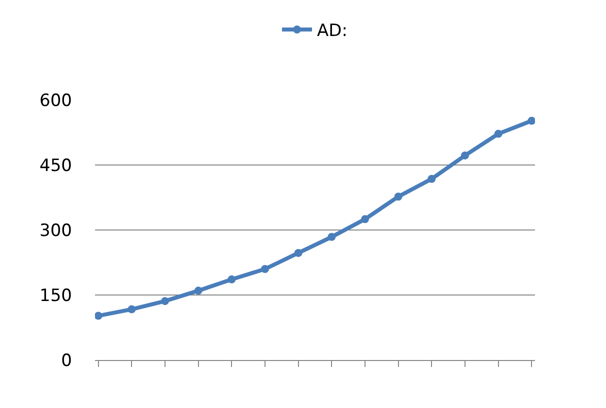  I want to click on y-tick-label: 600, so click(56, 100).